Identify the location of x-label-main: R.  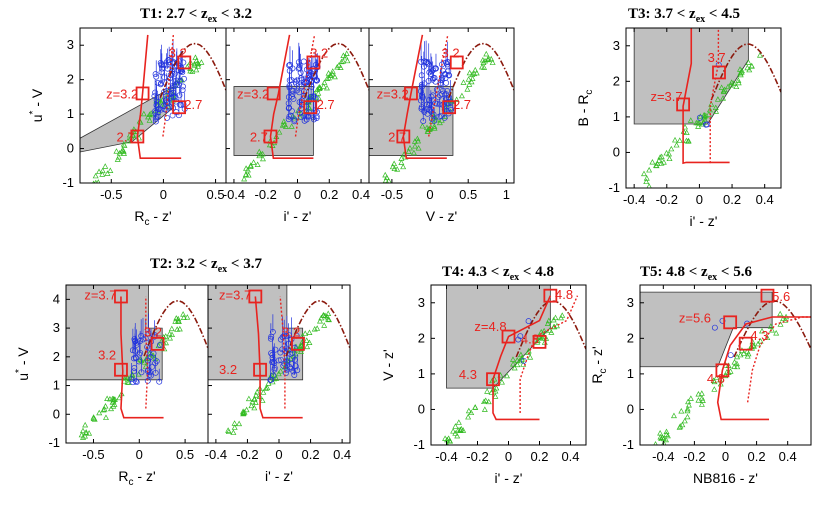
(139, 216).